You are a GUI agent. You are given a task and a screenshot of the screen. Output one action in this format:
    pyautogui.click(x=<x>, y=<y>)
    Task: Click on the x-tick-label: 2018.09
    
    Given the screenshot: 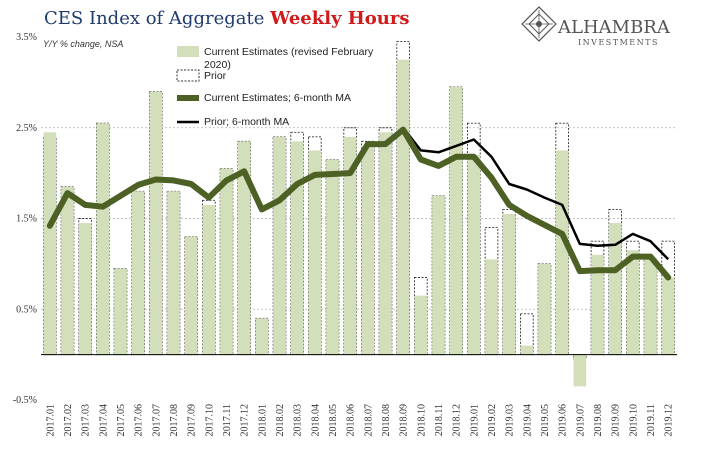 What is the action you would take?
    pyautogui.click(x=404, y=420)
    